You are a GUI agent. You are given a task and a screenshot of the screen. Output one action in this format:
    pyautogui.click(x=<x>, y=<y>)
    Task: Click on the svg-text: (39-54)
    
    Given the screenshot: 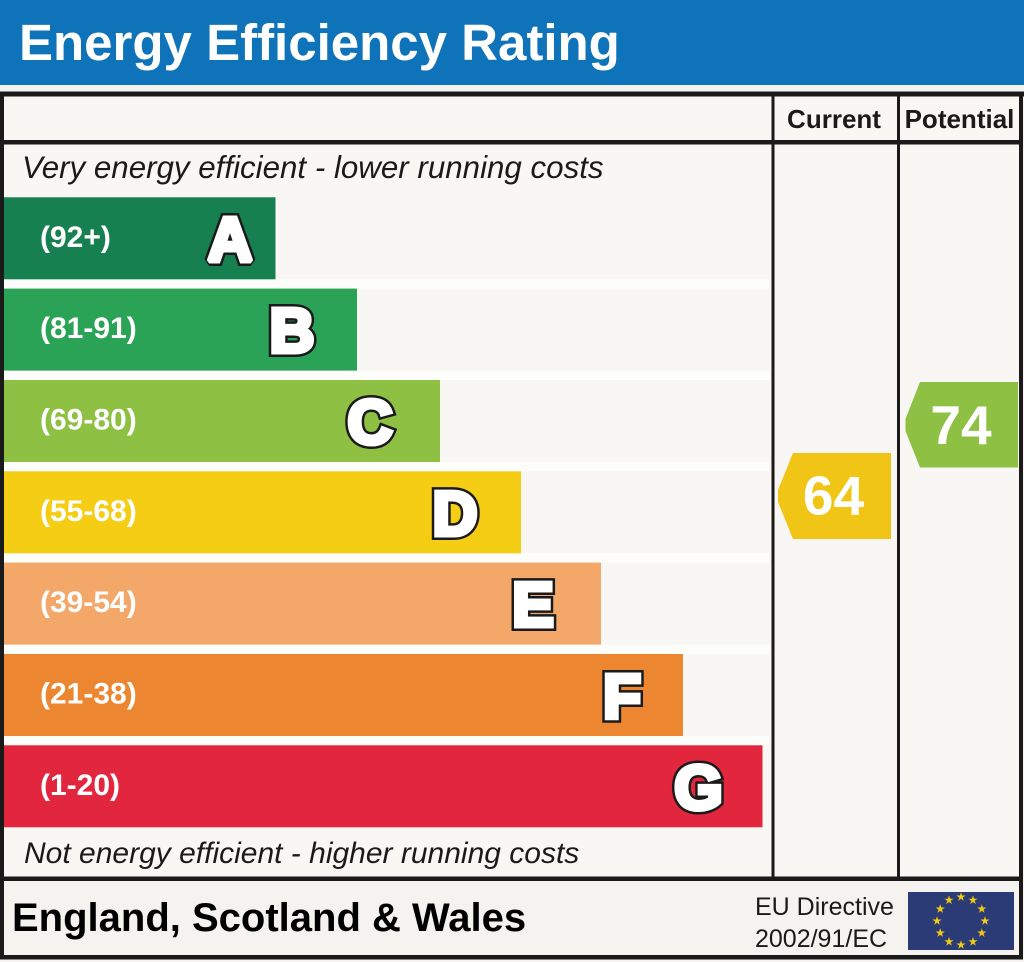 What is the action you would take?
    pyautogui.click(x=88, y=602)
    